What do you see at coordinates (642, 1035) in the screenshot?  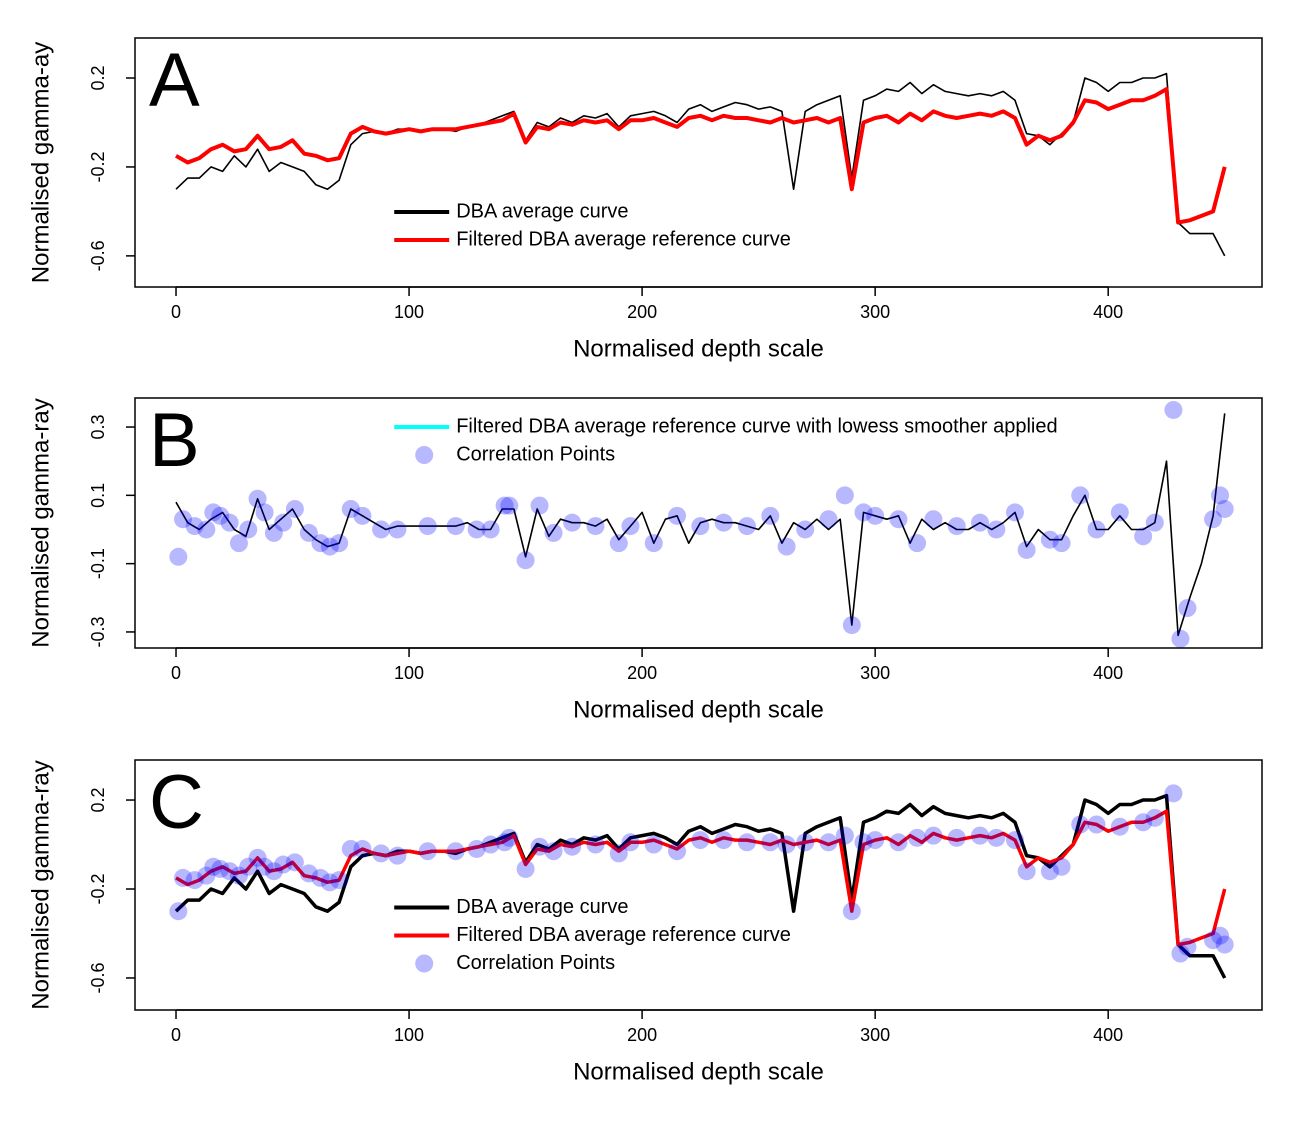 I see `x-tick-label: 200` at bounding box center [642, 1035].